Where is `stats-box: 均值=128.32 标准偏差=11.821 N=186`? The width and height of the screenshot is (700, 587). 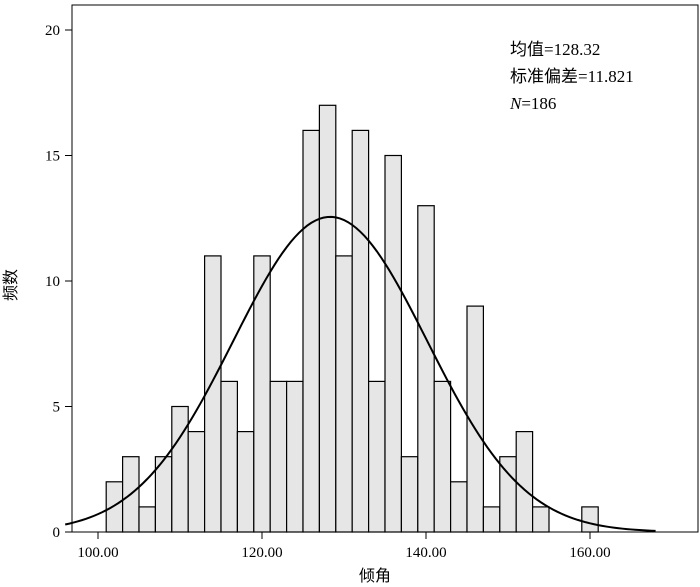
stats-box: 均值=128.32 标准偏差=11.821 N=186 is located at coordinates (572, 76).